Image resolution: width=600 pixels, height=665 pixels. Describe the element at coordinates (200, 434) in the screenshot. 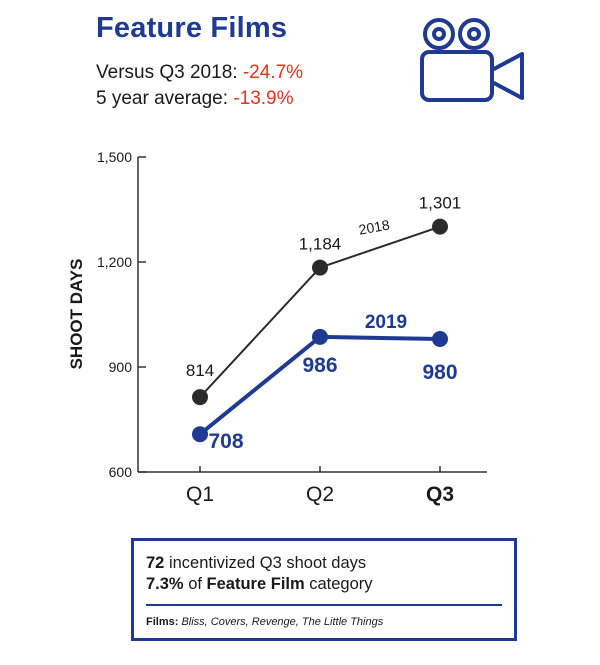

I see `data-point-2019-q1` at that location.